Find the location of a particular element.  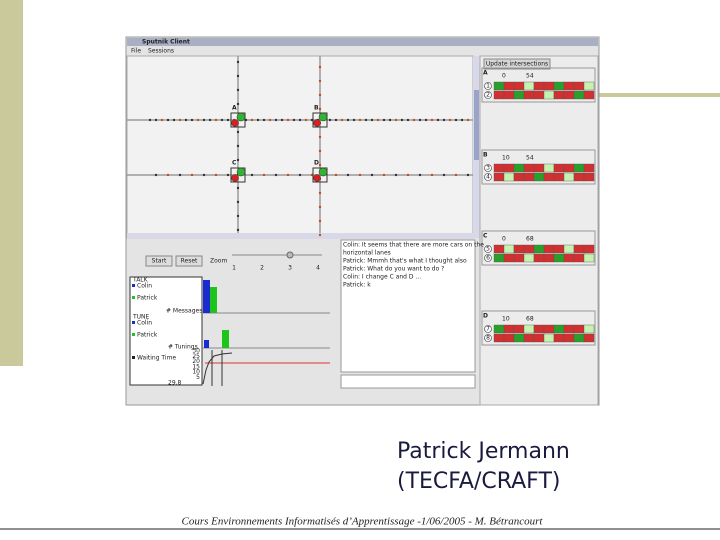

intersection-label: A is located at coordinates (234, 108).